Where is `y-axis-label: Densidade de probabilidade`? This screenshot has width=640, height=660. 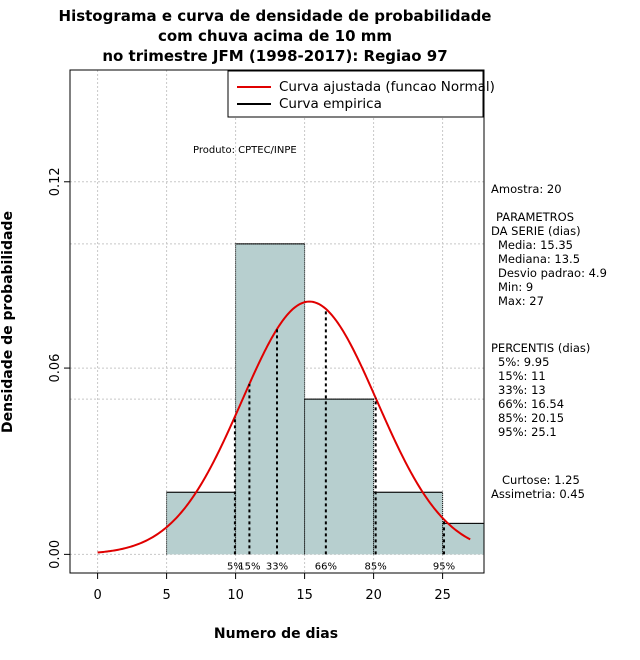
y-axis-label: Densidade de probabilidade is located at coordinates (8, 322).